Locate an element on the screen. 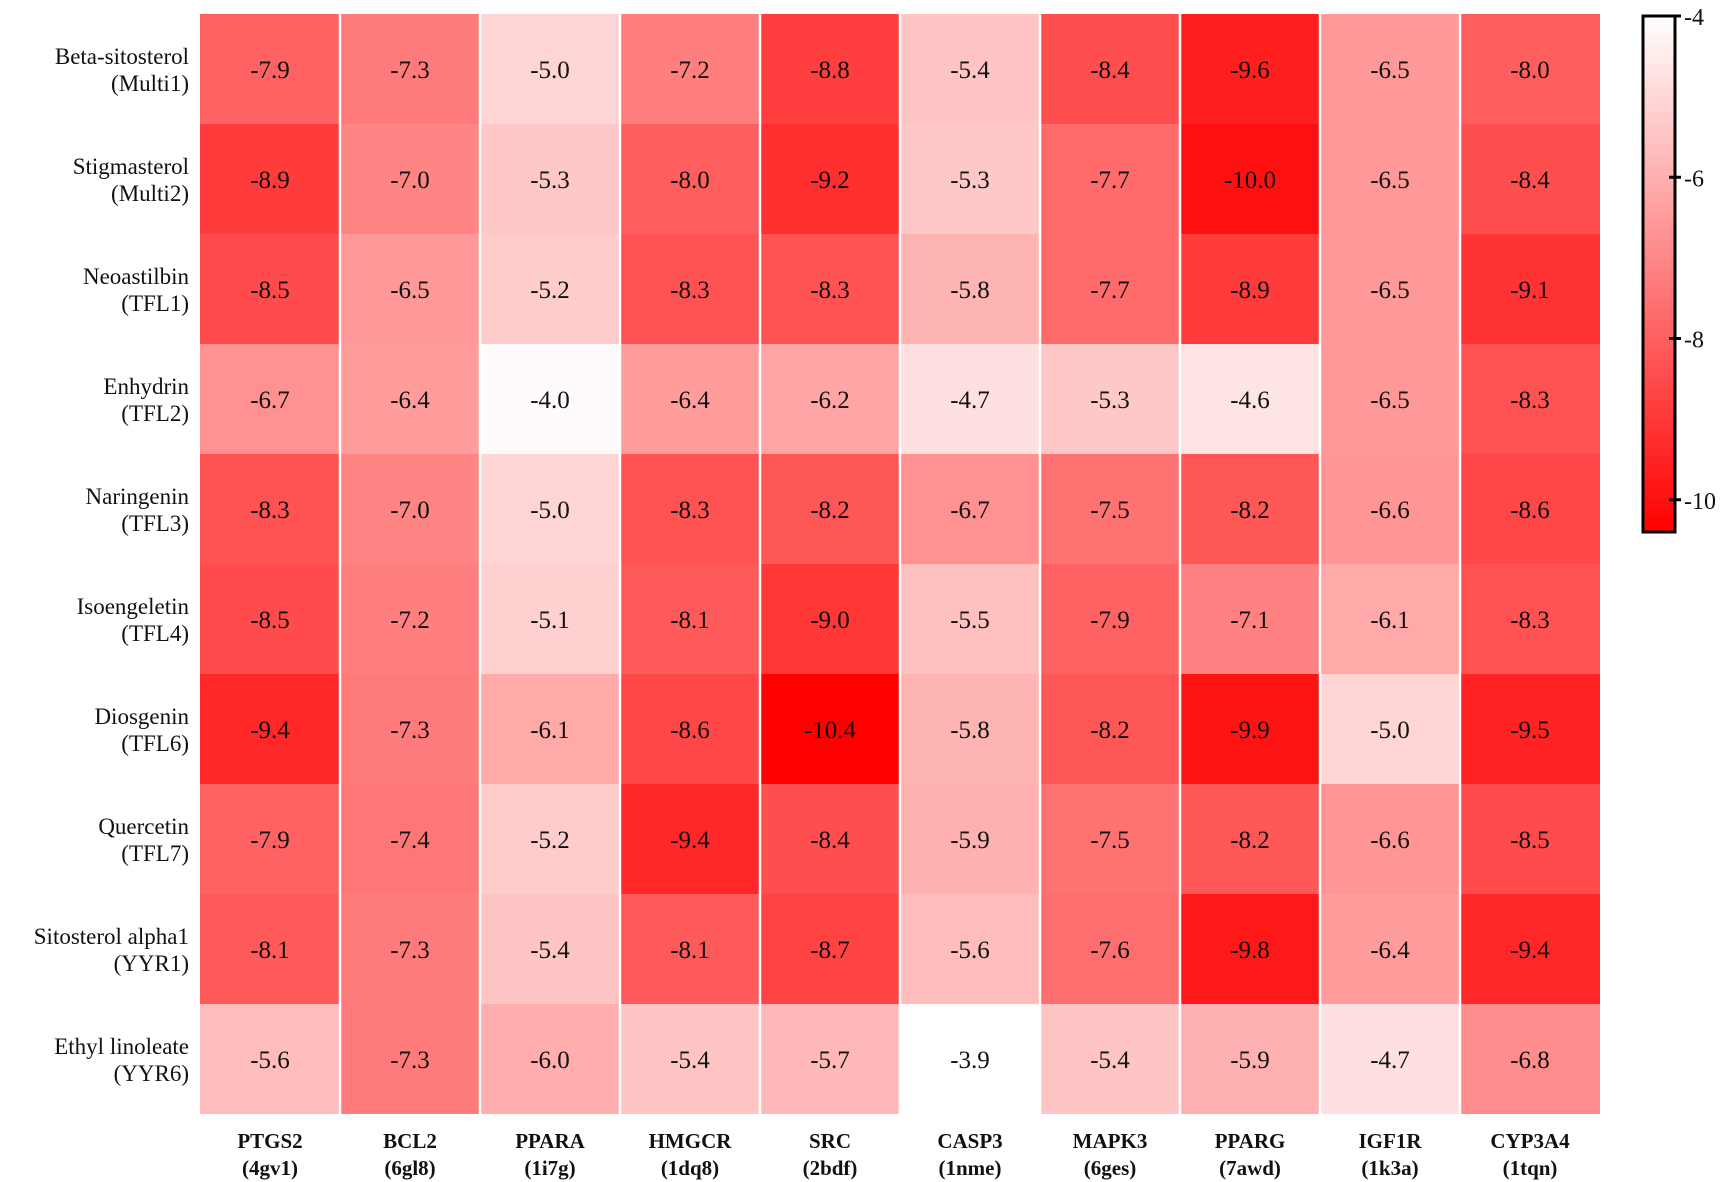 This screenshot has width=1725, height=1182. cell-value-r3-c10: -9.1 is located at coordinates (1530, 290).